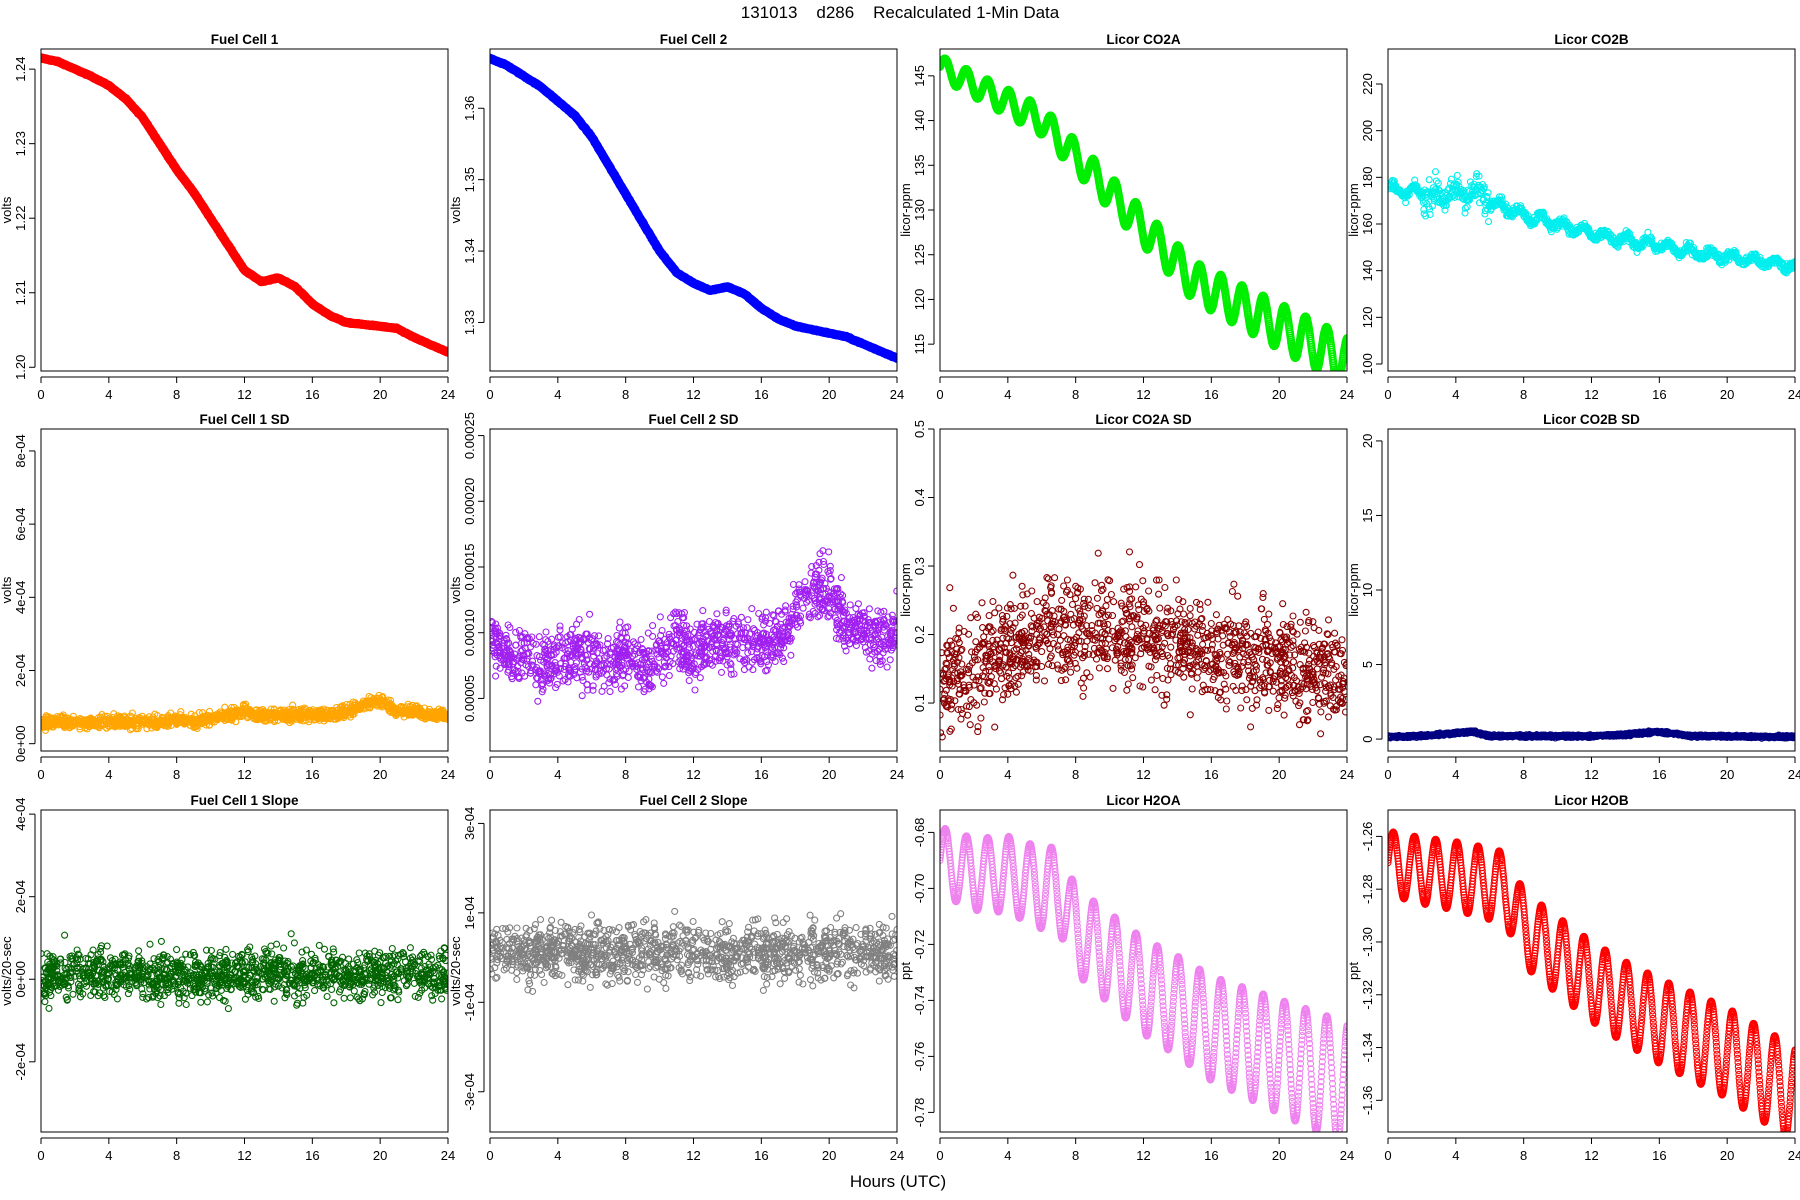 The image size is (1800, 1200). I want to click on panel-title-licor-co2b: Licor CO2B, so click(1591, 39).